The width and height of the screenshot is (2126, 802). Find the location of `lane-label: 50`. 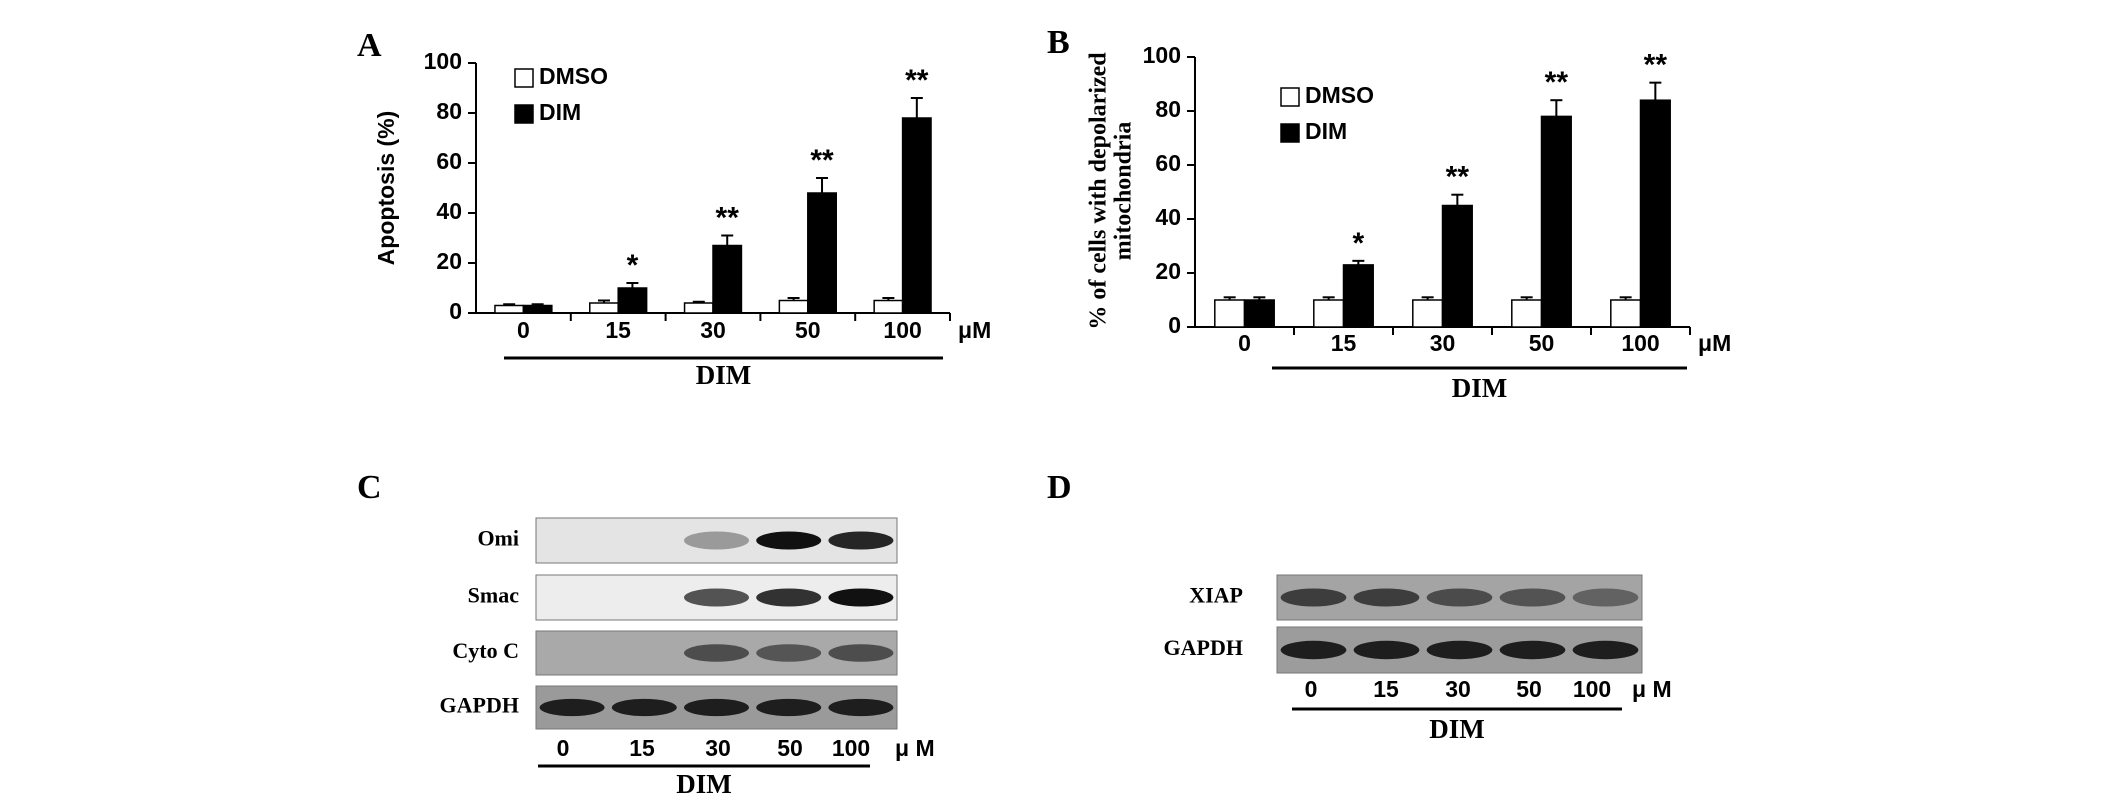

lane-label: 50 is located at coordinates (1529, 689).